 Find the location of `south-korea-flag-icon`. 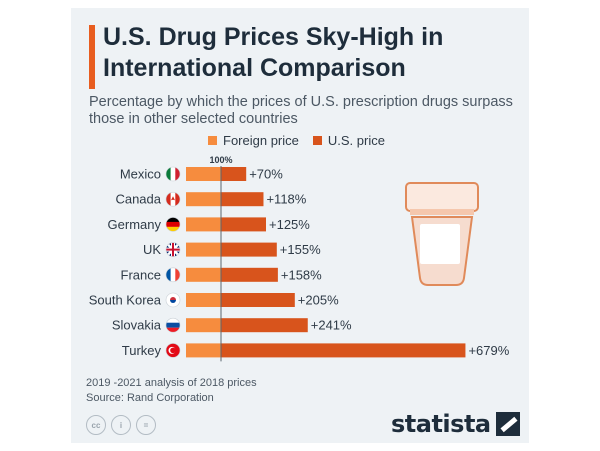

south-korea-flag-icon is located at coordinates (173, 300).